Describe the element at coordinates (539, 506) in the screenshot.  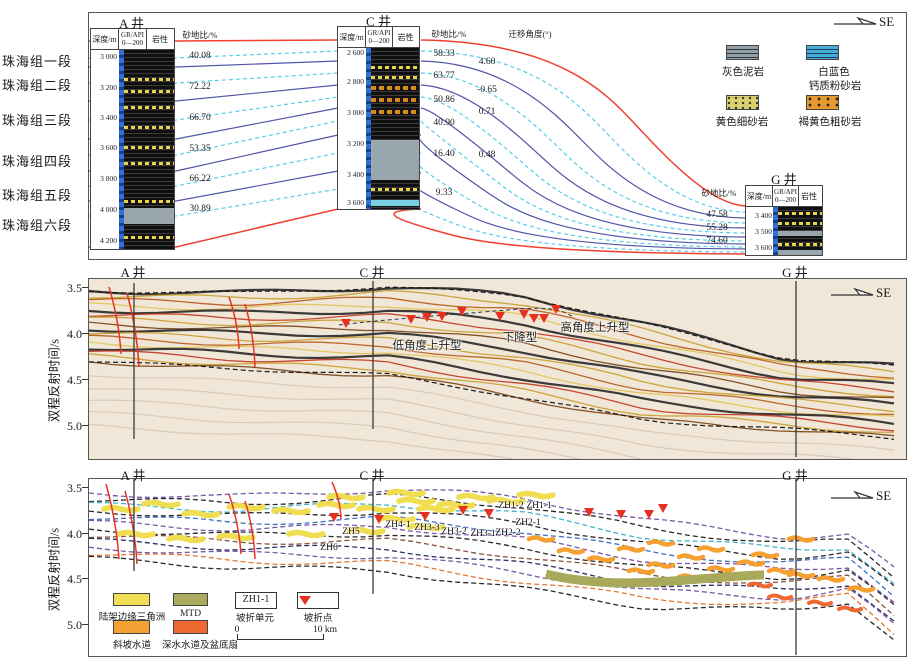
I see `unit-label: ZH1-1` at that location.